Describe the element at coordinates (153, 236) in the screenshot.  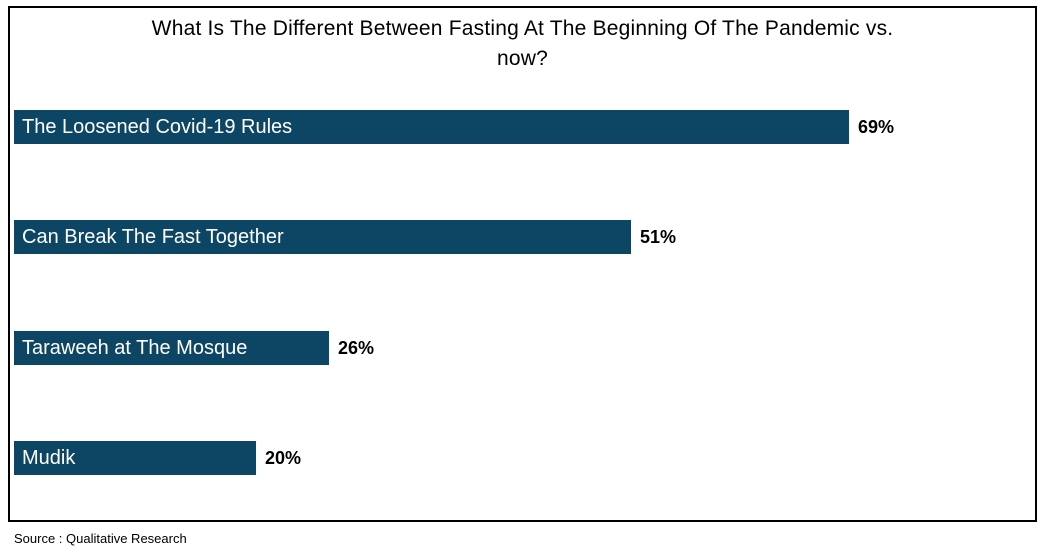
I see `bar-category-label: Can Break The Fast Together` at that location.